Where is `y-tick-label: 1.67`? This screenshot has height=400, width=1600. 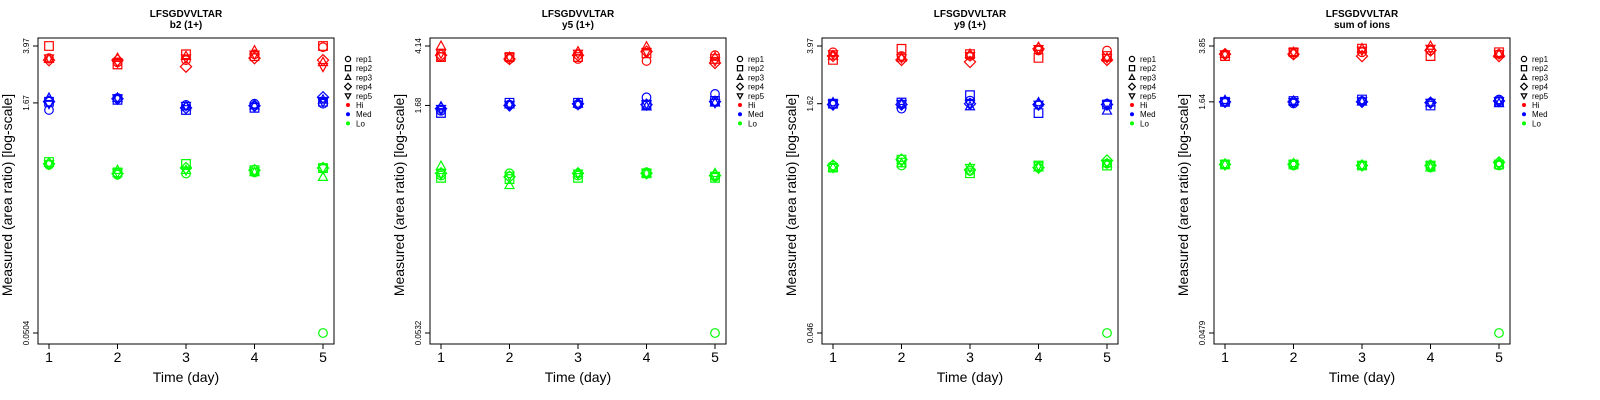 y-tick-label: 1.67 is located at coordinates (26, 103).